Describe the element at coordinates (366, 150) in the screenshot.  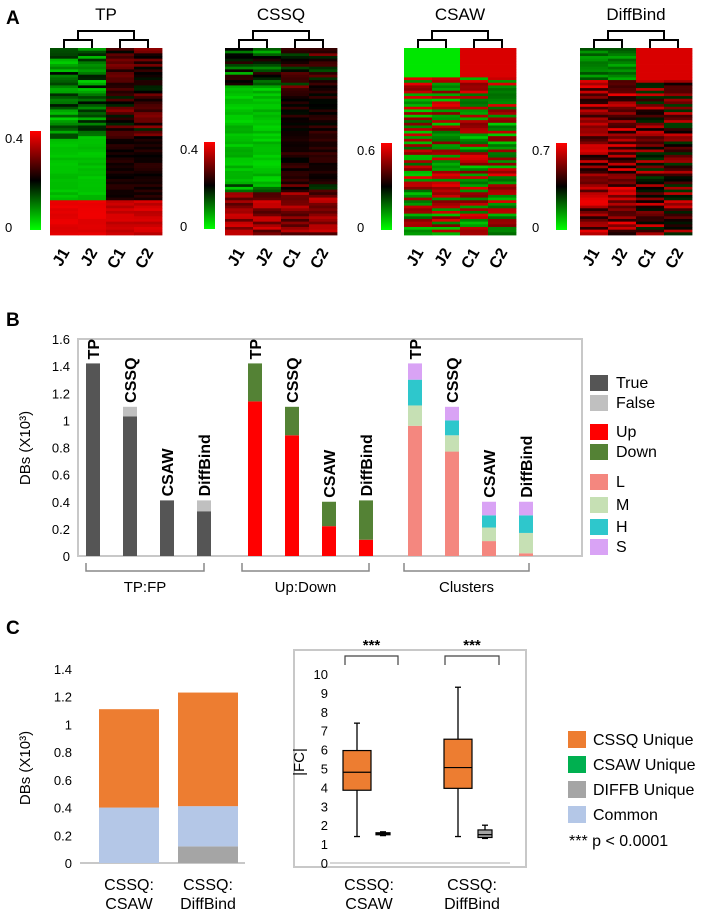
I see `colorbar-max-label: 0.6` at that location.